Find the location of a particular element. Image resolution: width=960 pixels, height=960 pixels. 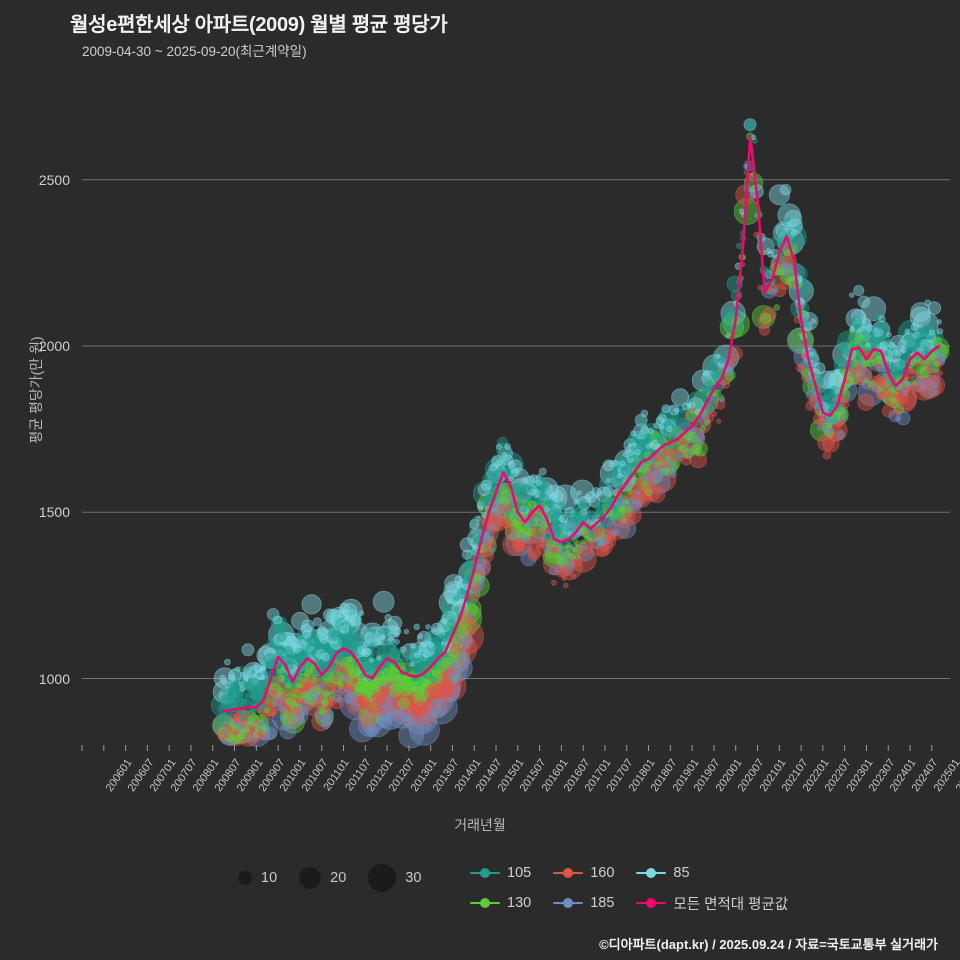

legend-item-area-160: 160 is located at coordinates (583, 873).